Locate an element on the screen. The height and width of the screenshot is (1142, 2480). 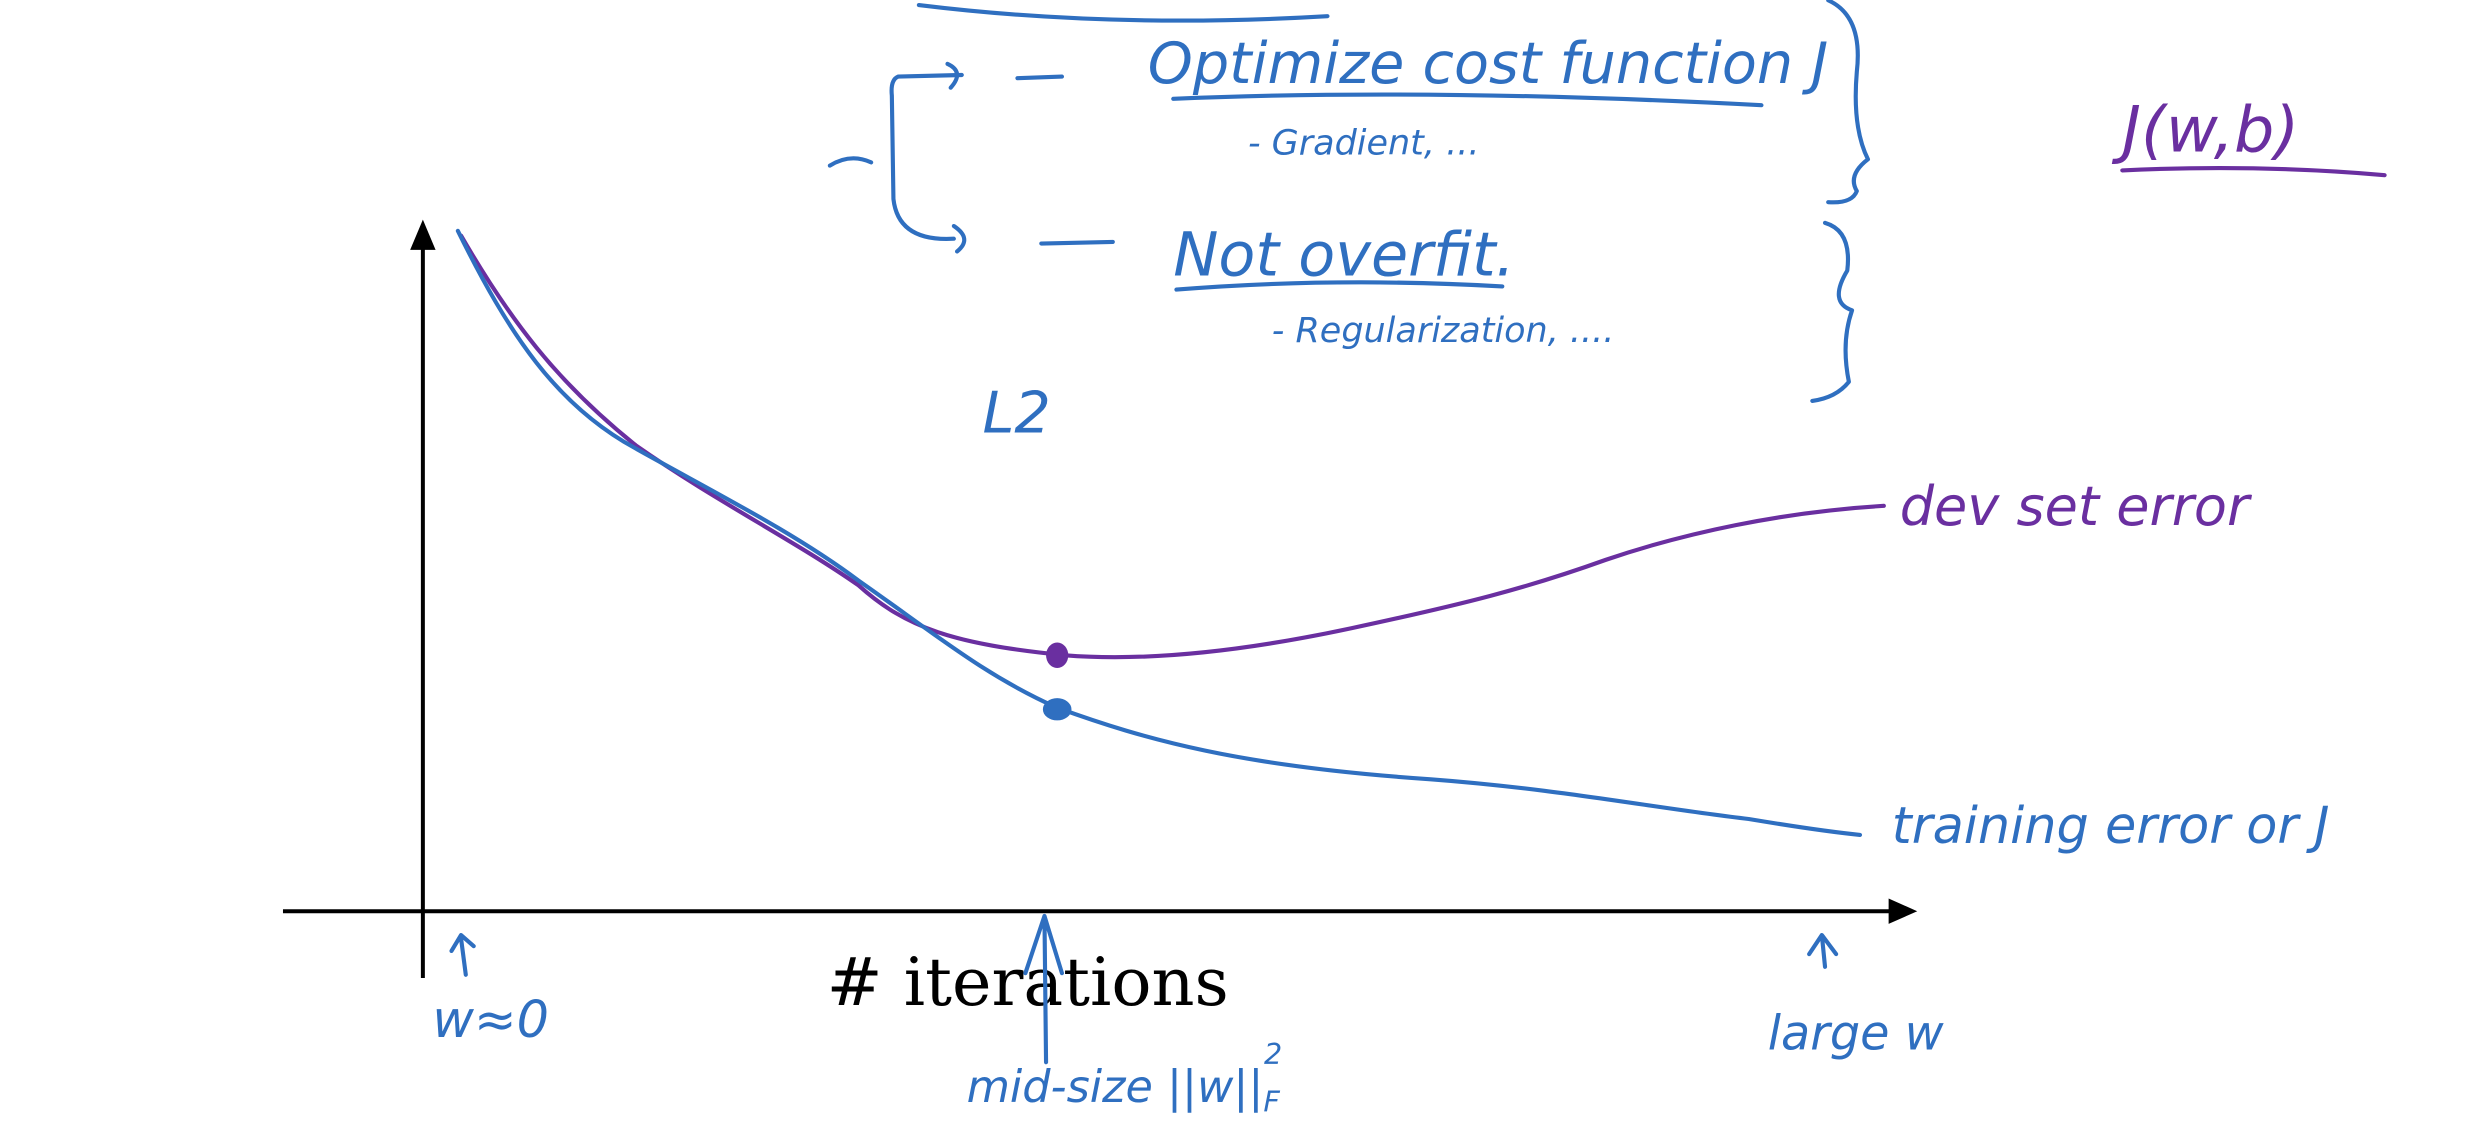
mid-marker-arrow is located at coordinates (1044, 989).